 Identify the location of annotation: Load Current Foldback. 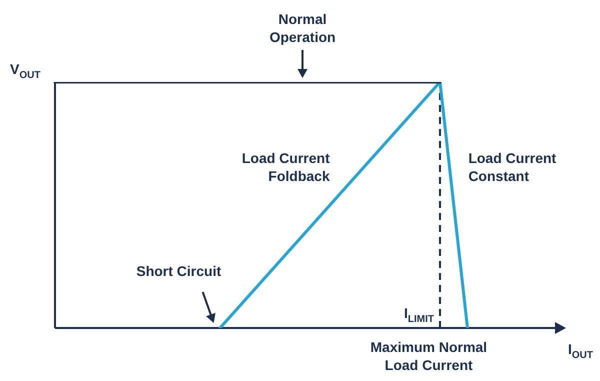
(286, 167).